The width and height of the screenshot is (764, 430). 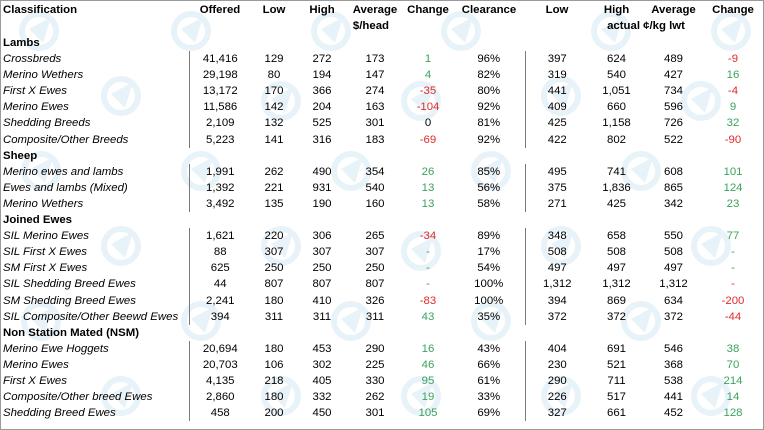 I want to click on cell-low2: 375, so click(x=556, y=187).